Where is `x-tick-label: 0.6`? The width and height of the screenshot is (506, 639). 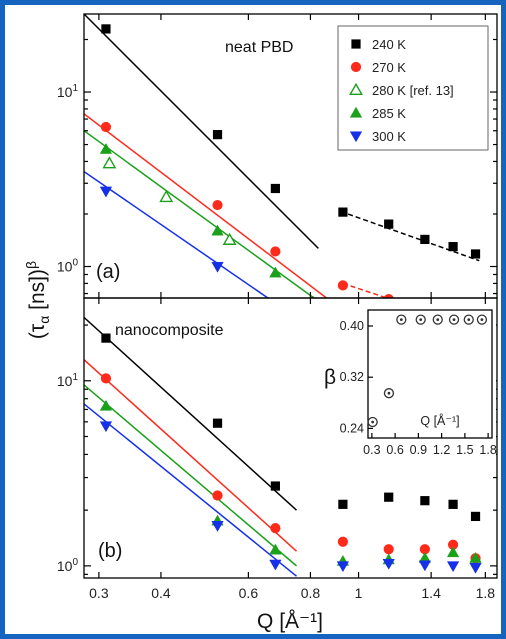 x-tick-label: 0.6 is located at coordinates (249, 593).